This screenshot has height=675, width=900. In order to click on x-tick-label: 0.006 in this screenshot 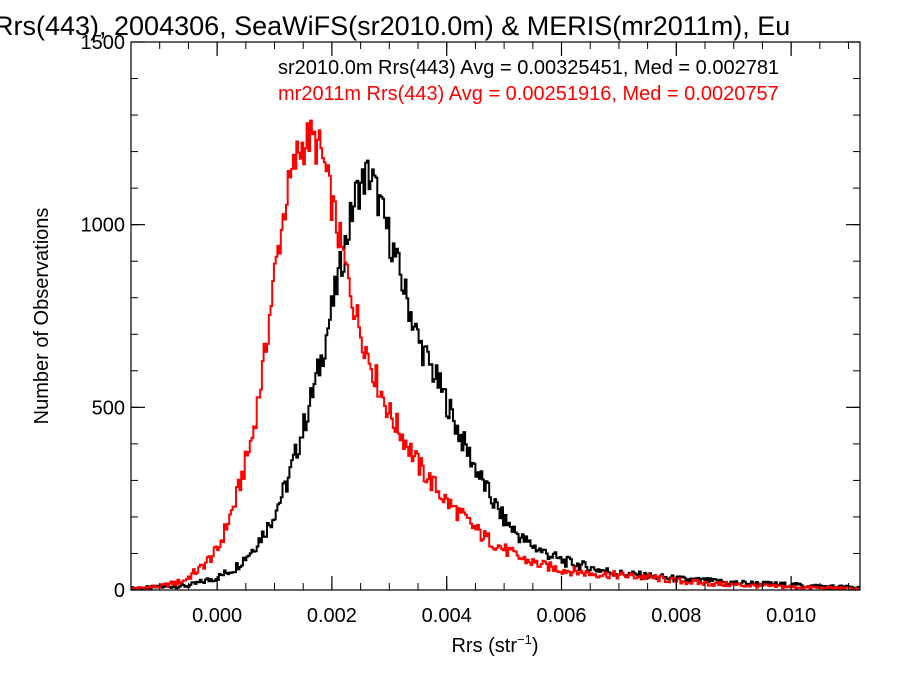, I will do `click(561, 616)`.